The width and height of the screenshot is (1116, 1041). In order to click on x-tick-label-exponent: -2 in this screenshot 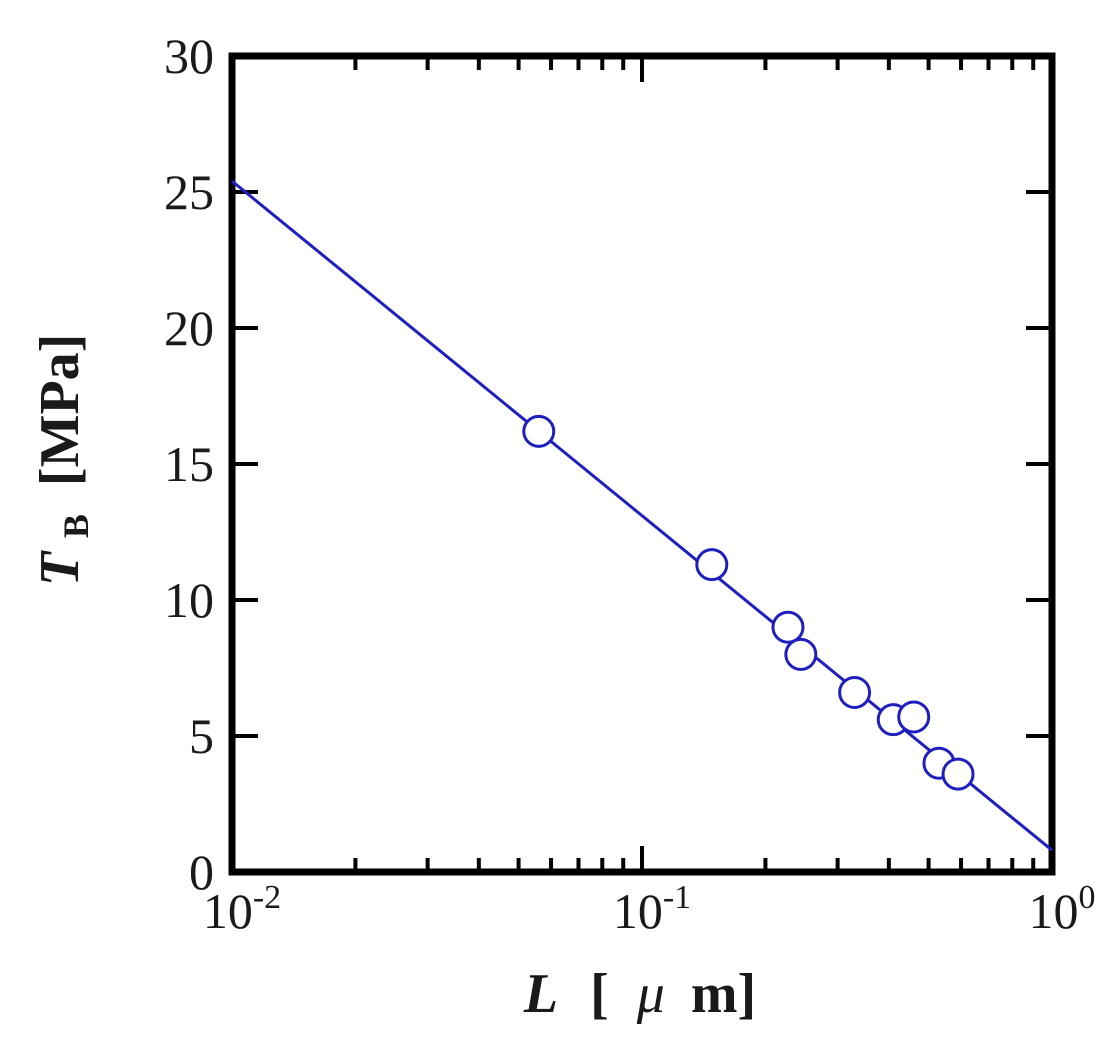, I will do `click(267, 897)`.